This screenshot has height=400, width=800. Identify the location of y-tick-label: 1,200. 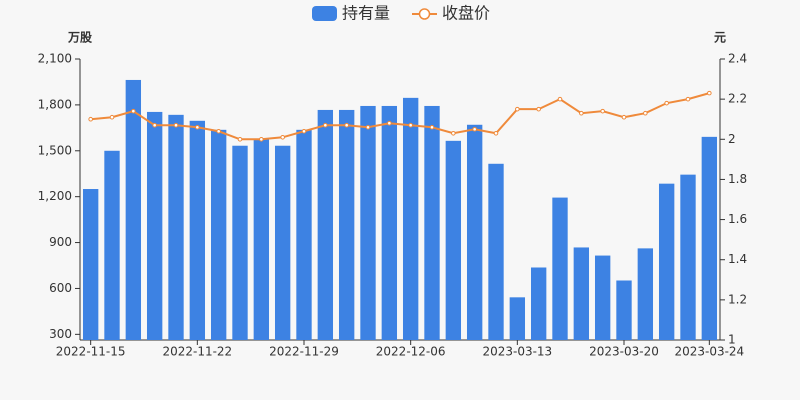
(55, 196).